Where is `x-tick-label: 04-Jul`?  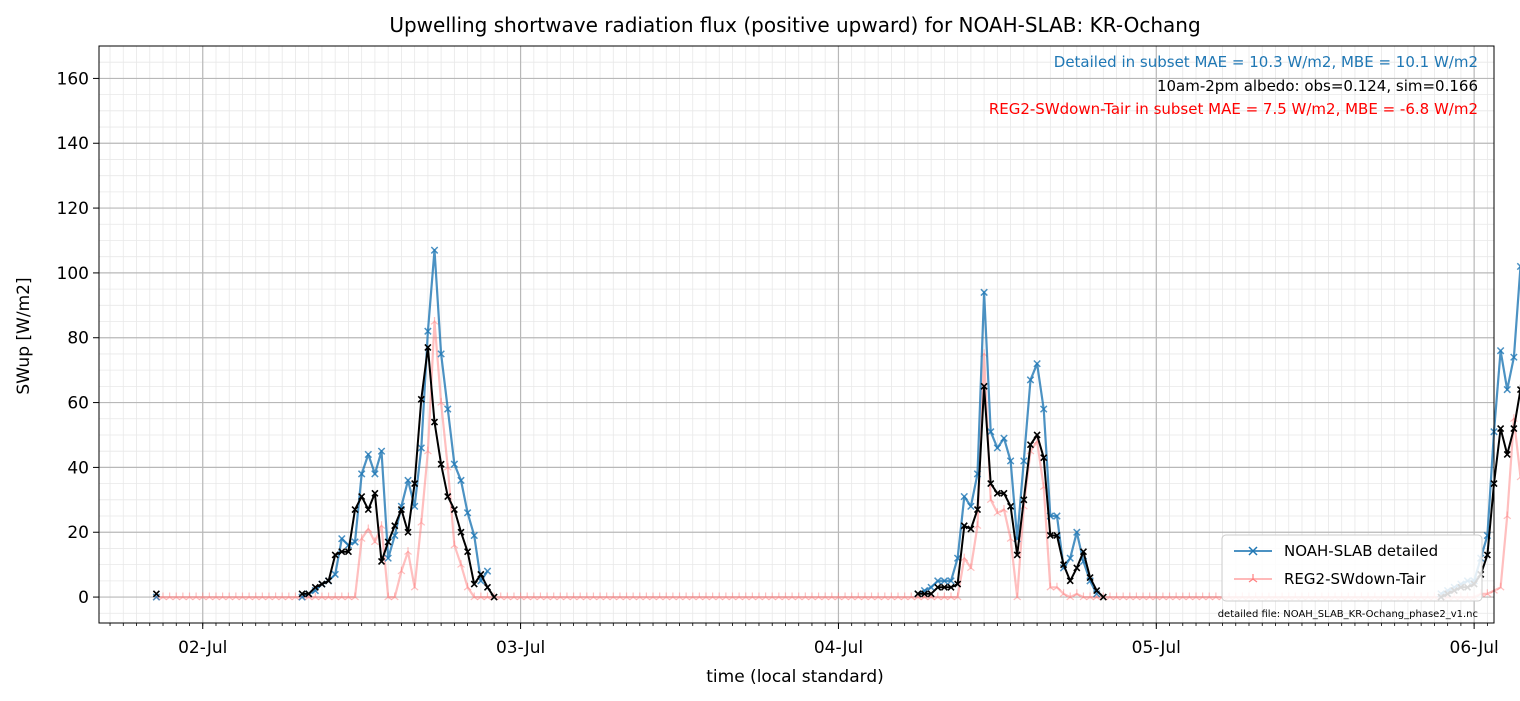
x-tick-label: 04-Jul is located at coordinates (838, 648).